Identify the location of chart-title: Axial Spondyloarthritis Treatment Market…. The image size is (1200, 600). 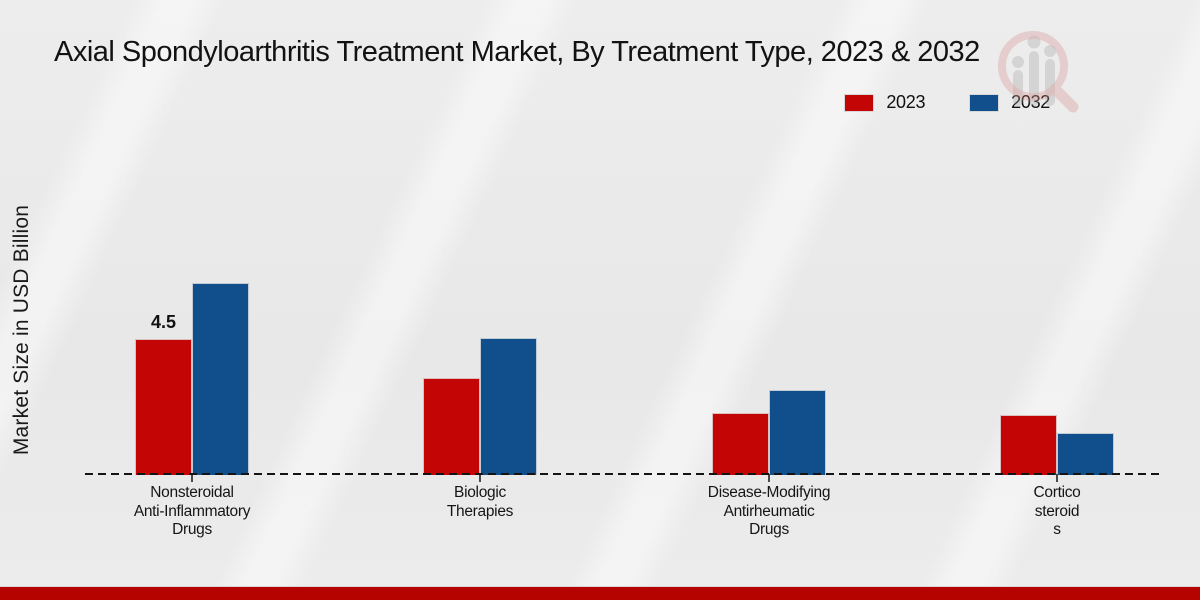
(517, 52).